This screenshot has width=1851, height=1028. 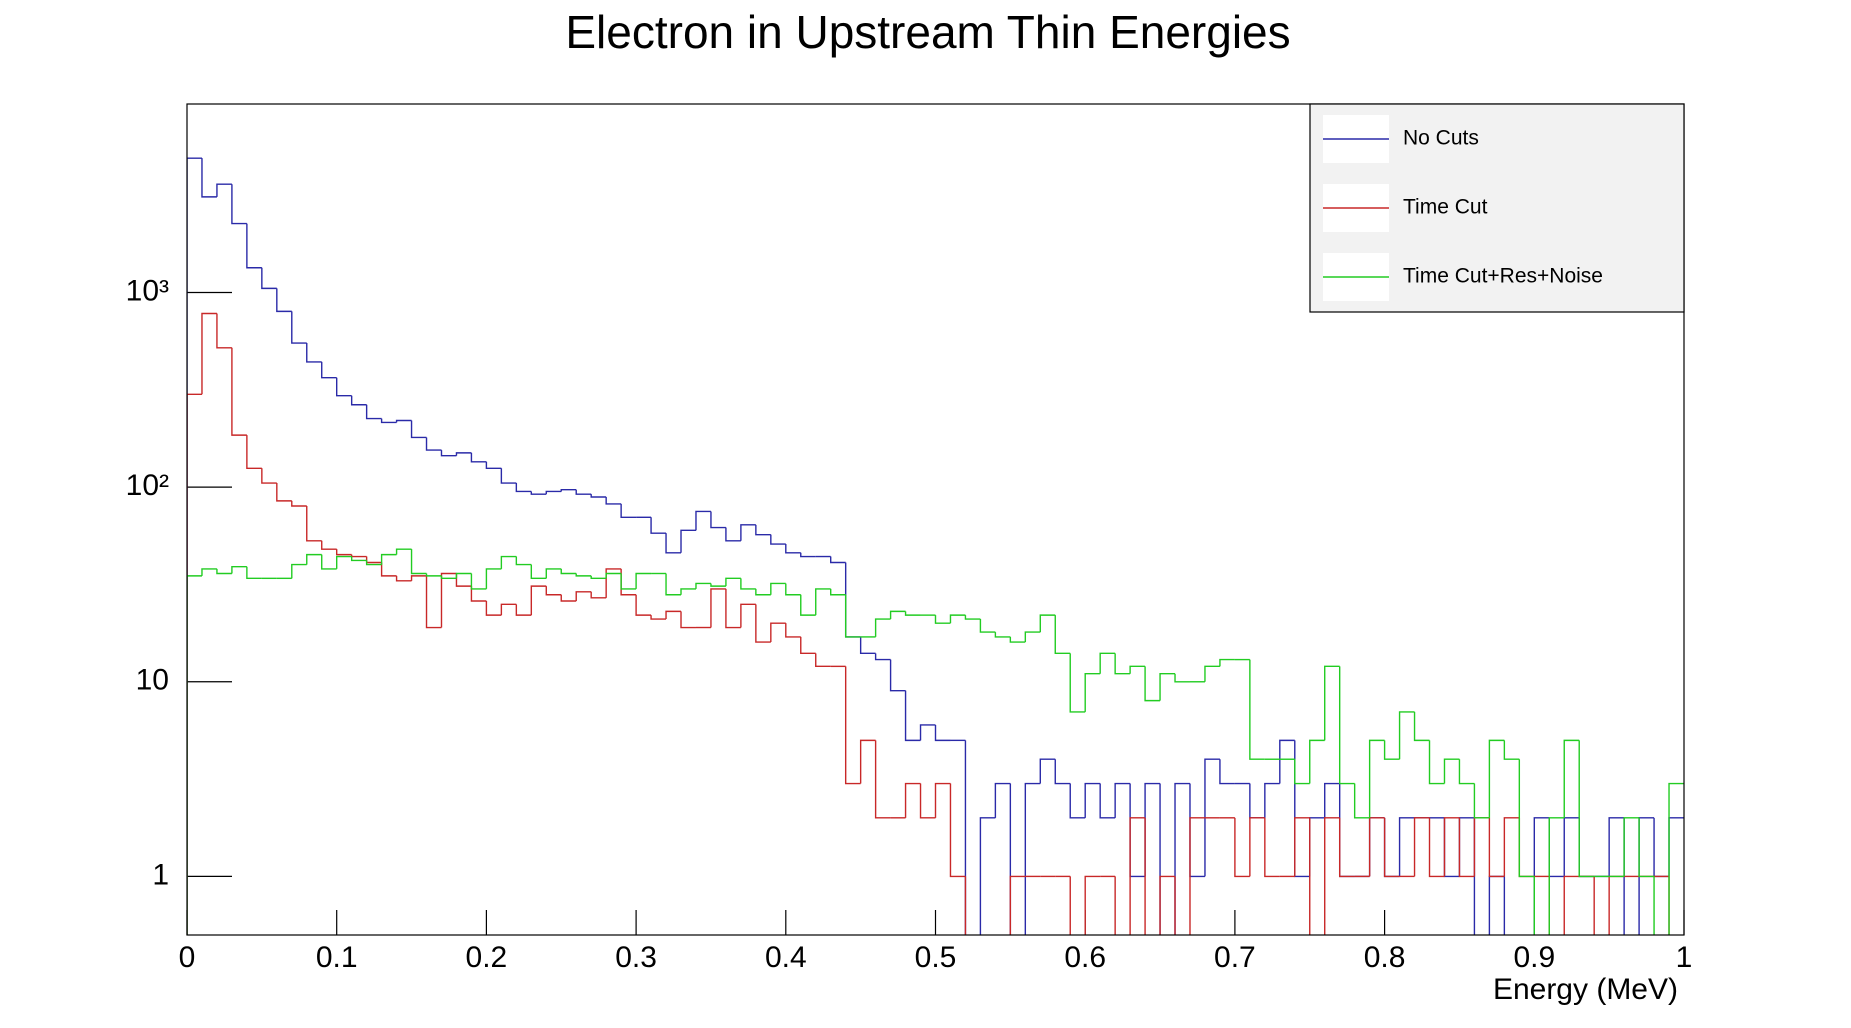 What do you see at coordinates (487, 957) in the screenshot?
I see `x-tick-label: 0.2` at bounding box center [487, 957].